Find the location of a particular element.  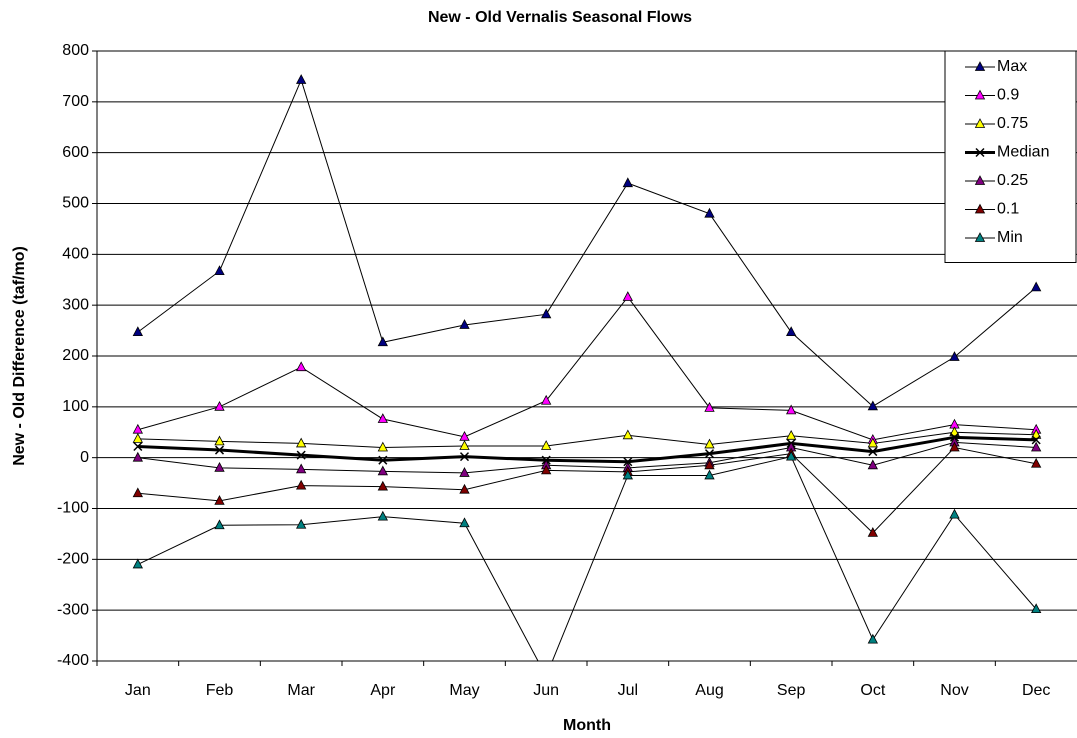

y-tick-label: -300 is located at coordinates (73, 609).